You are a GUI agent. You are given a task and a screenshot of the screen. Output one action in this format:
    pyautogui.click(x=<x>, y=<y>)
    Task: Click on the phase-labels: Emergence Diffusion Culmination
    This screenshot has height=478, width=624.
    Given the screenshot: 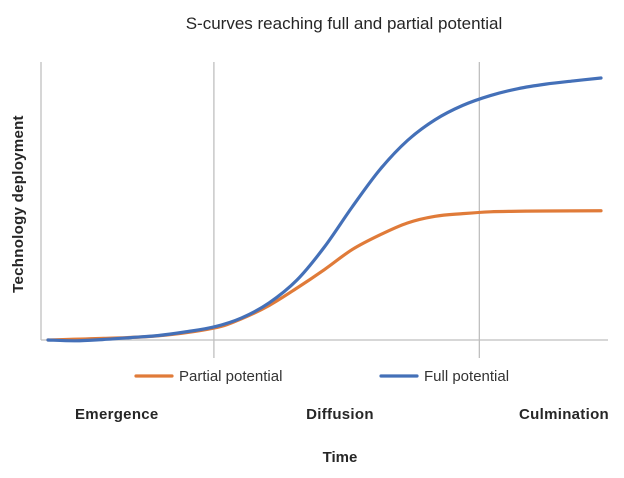 What is the action you would take?
    pyautogui.click(x=342, y=414)
    